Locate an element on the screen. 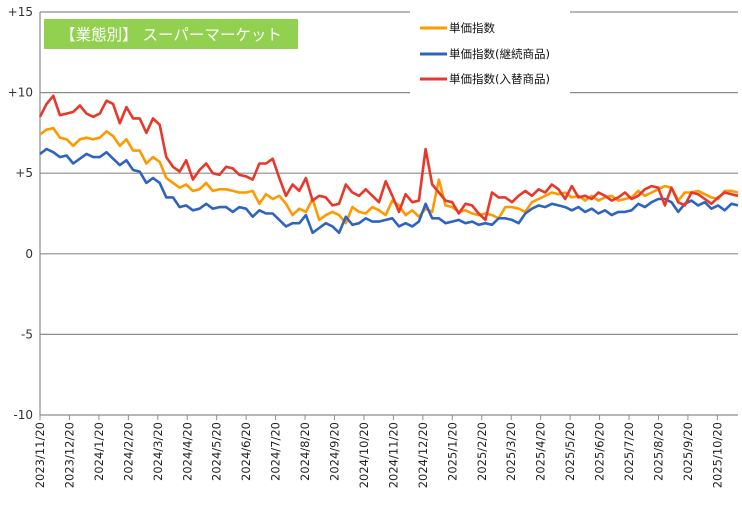  x-tick-label: 2025/3/20 is located at coordinates (511, 451).